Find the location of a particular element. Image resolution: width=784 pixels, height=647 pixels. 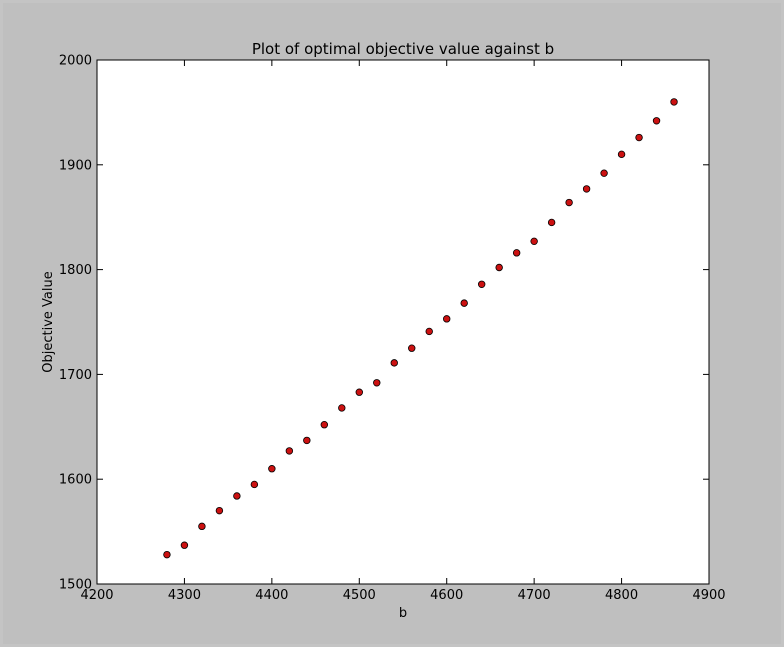

y-tick-label: 2000 is located at coordinates (75, 61).